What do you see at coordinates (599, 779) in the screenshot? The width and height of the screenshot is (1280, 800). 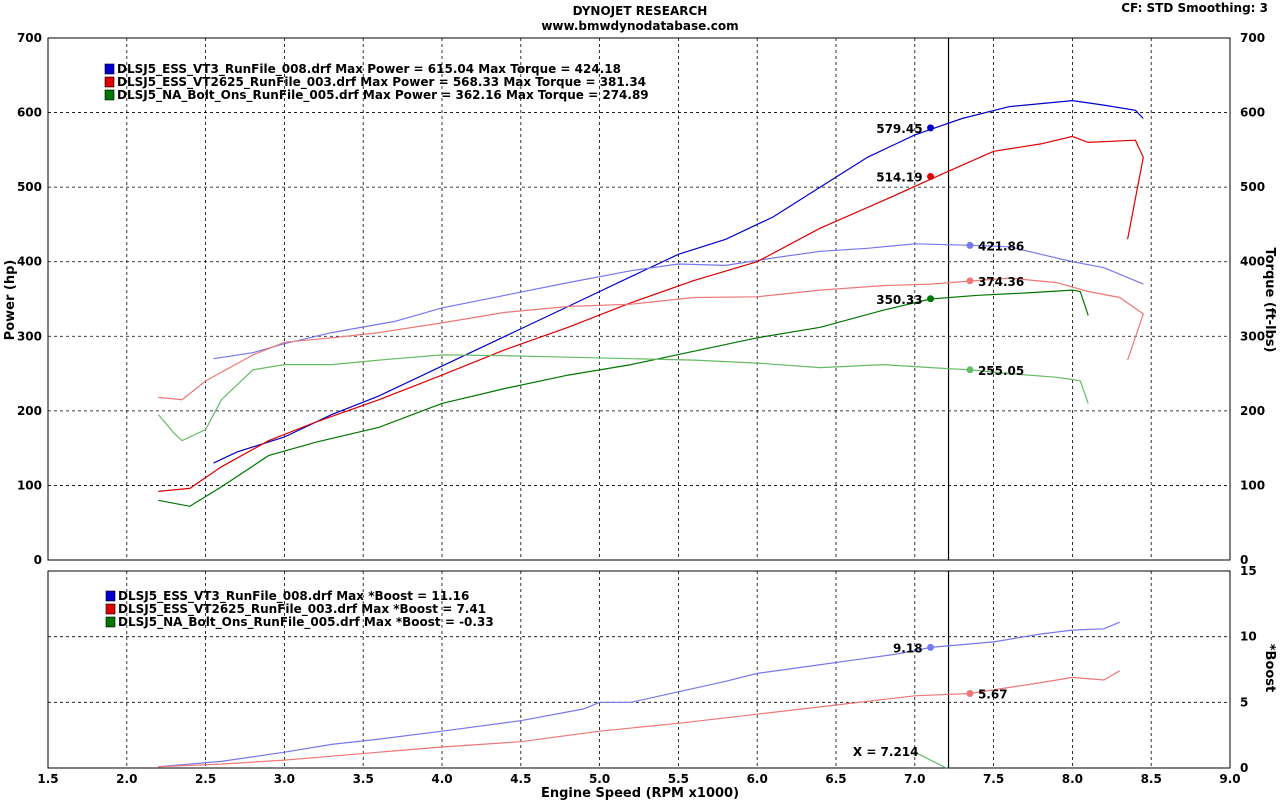 I see `x-tick-label: 5.0` at bounding box center [599, 779].